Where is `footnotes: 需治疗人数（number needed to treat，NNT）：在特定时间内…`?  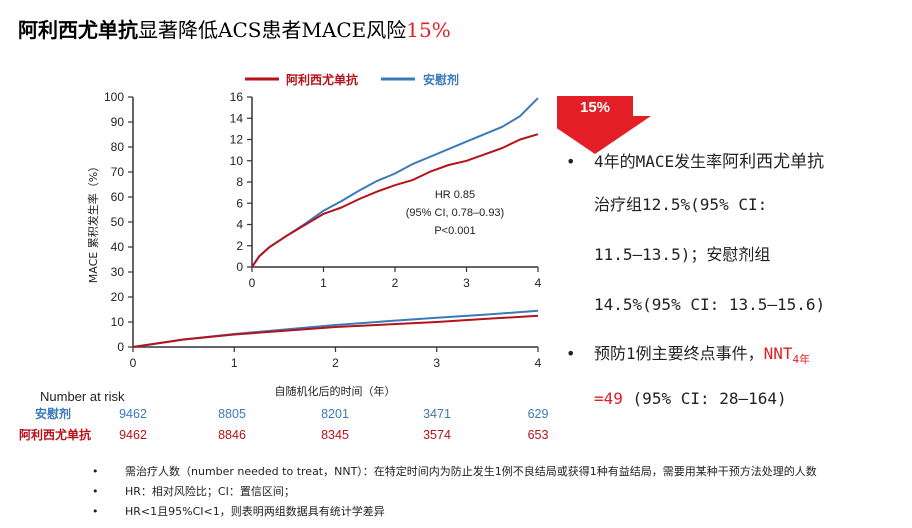 footnotes: 需治疗人数（number needed to treat，NNT）：在特定时间内… is located at coordinates (454, 492).